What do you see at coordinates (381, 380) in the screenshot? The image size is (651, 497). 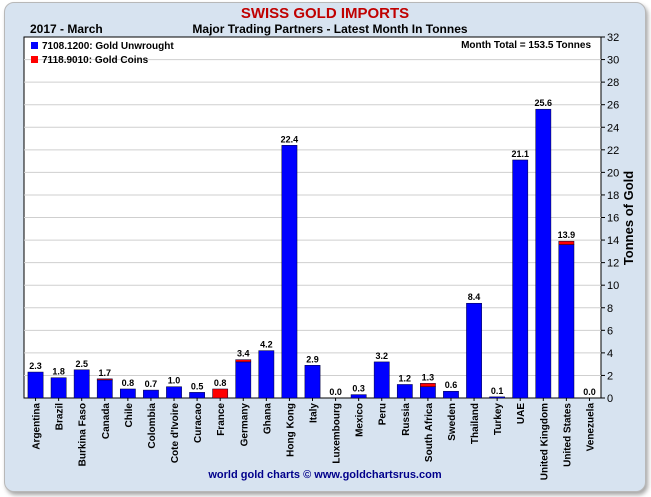 I see `bar-unwrought-peru` at bounding box center [381, 380].